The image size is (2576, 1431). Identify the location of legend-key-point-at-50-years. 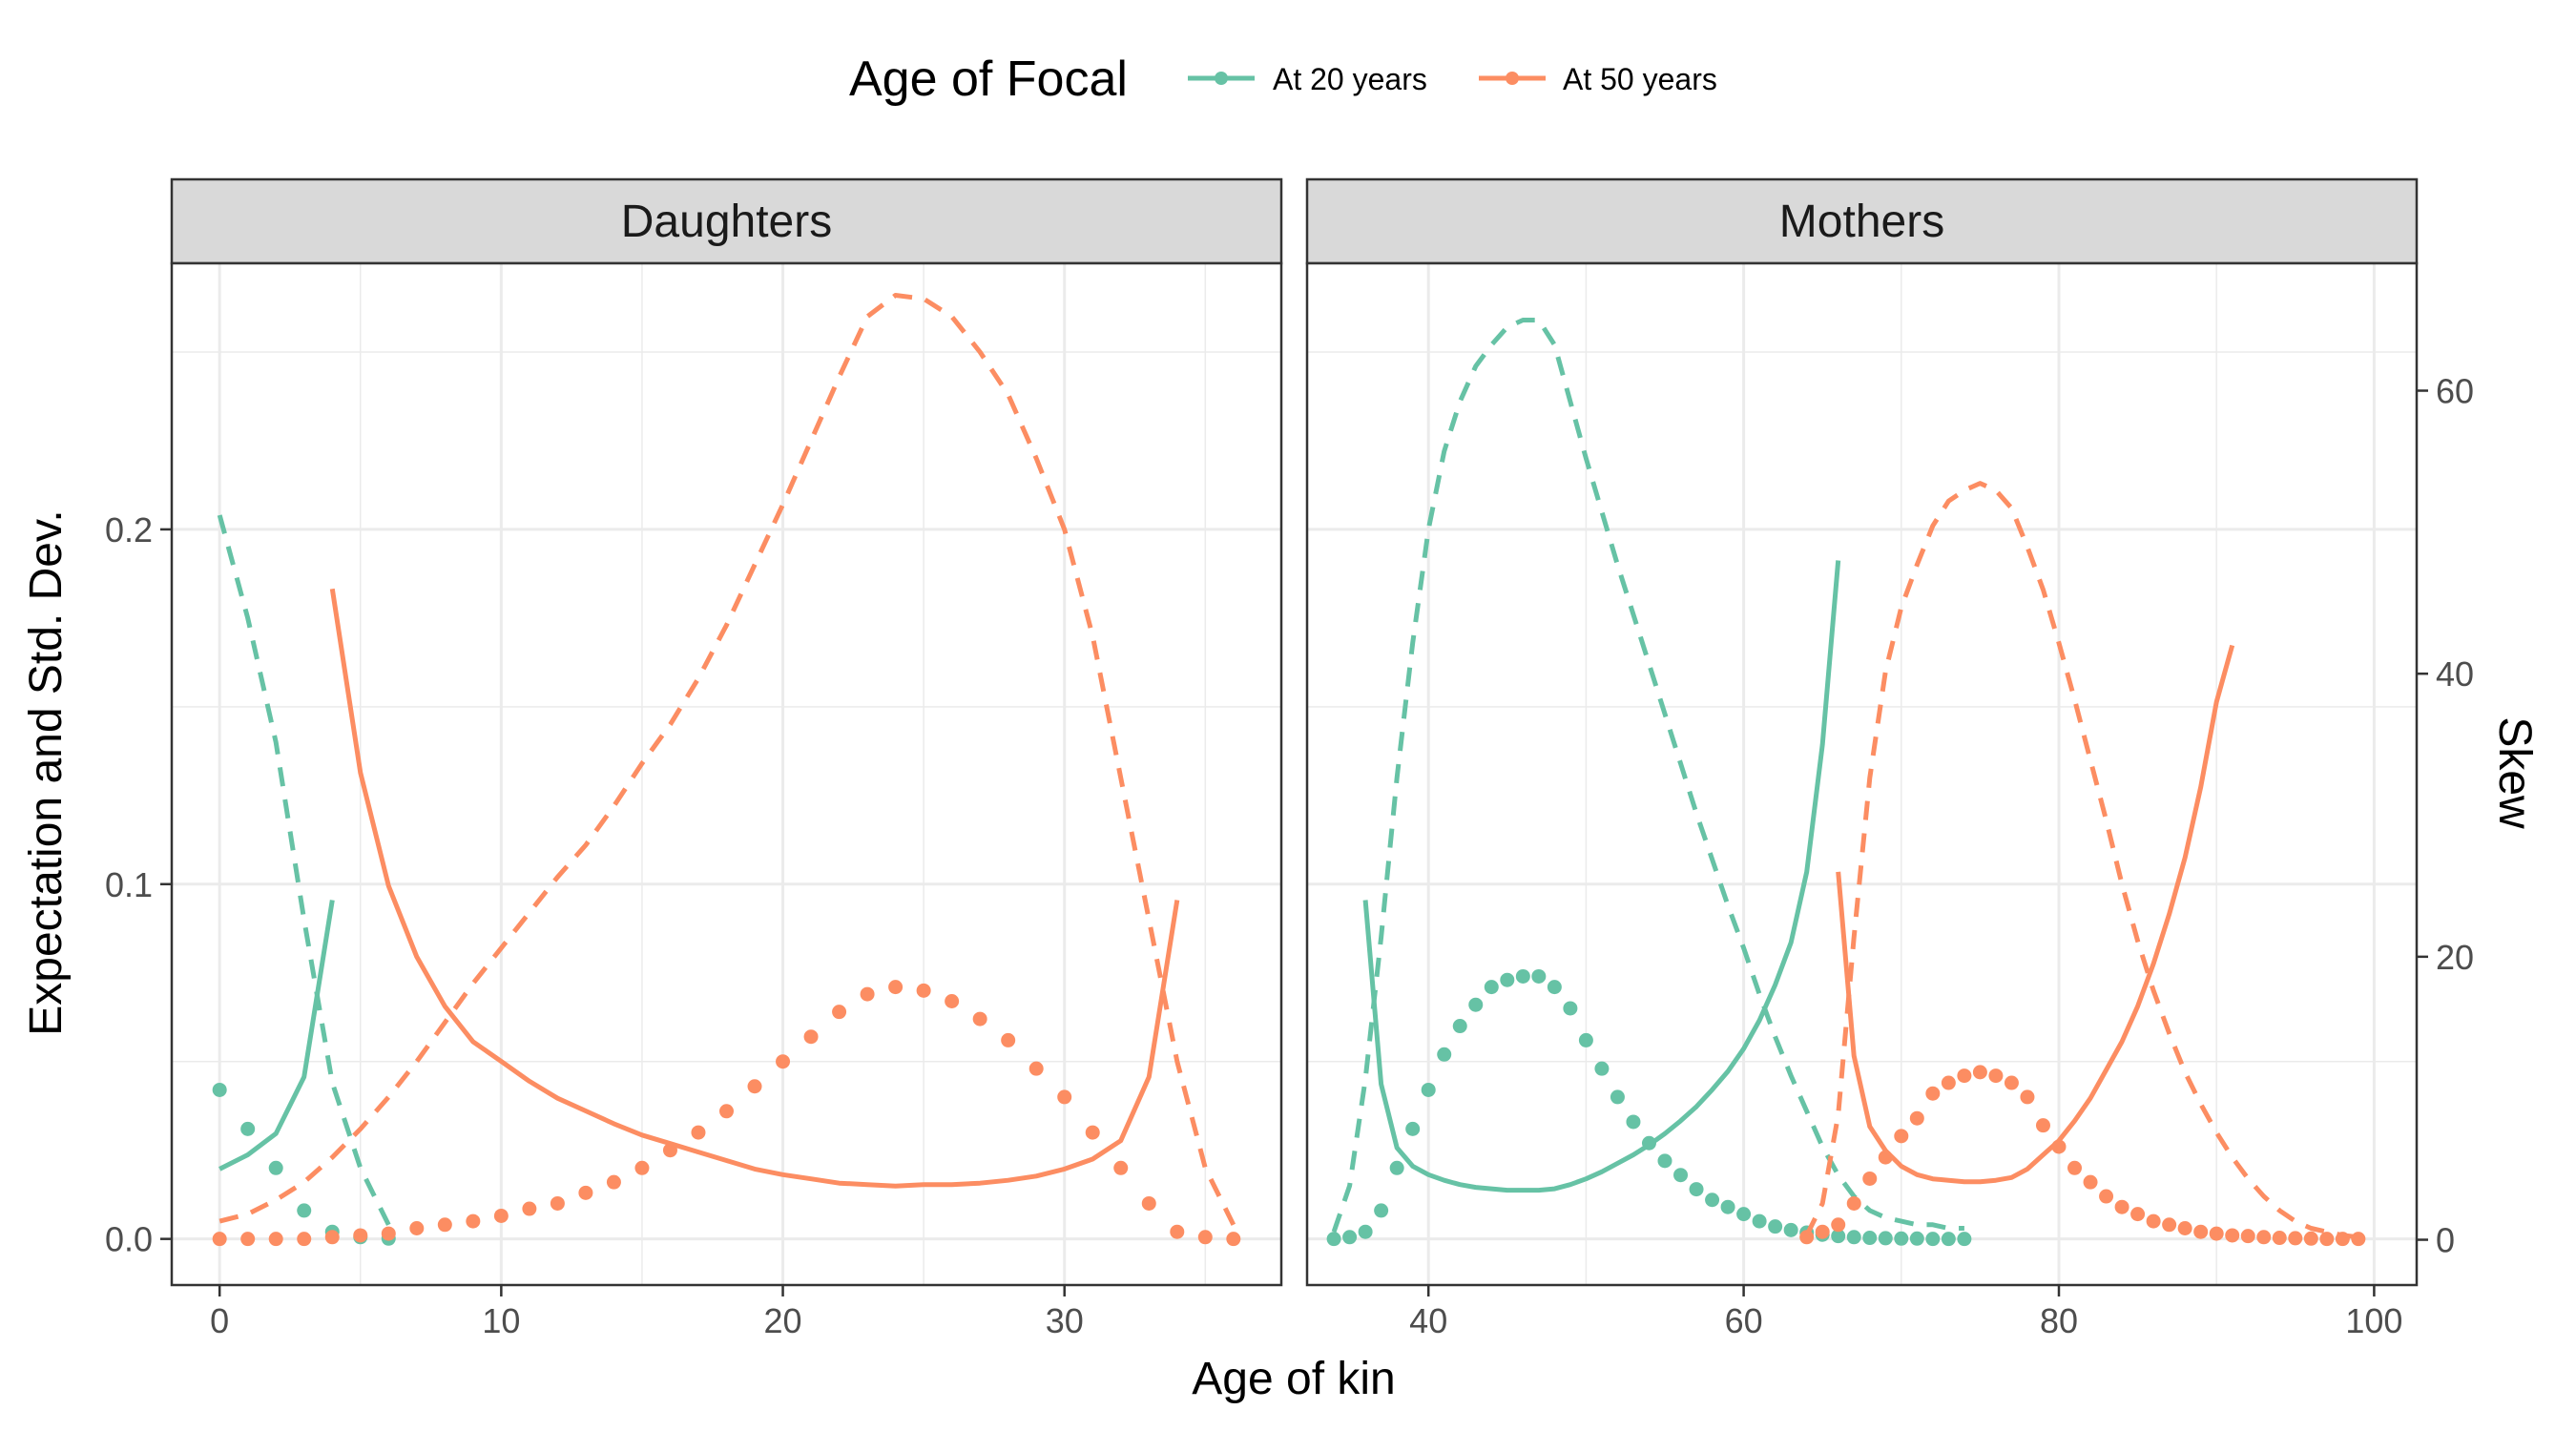
(1512, 78).